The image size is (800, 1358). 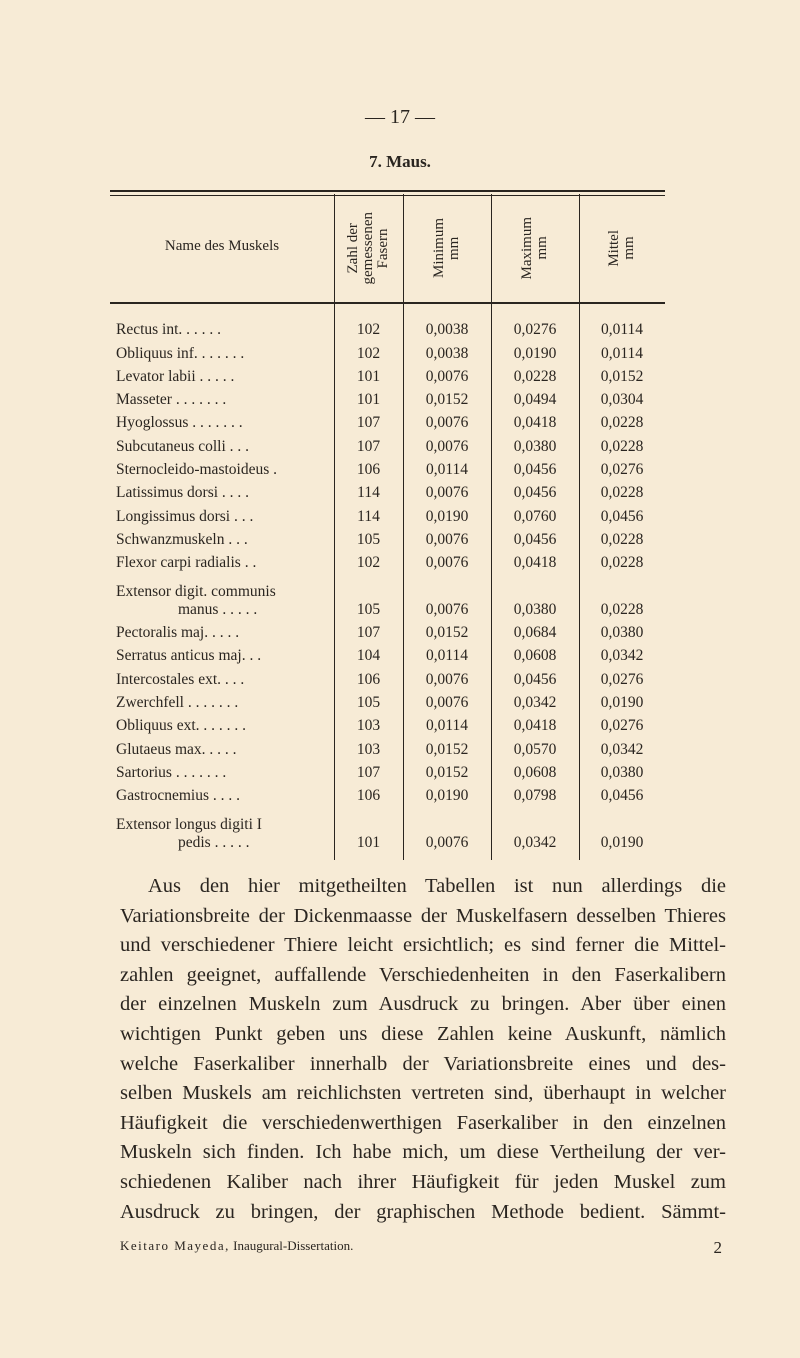 I want to click on muscle-name-continued: manus . . . . ., so click(x=218, y=609).